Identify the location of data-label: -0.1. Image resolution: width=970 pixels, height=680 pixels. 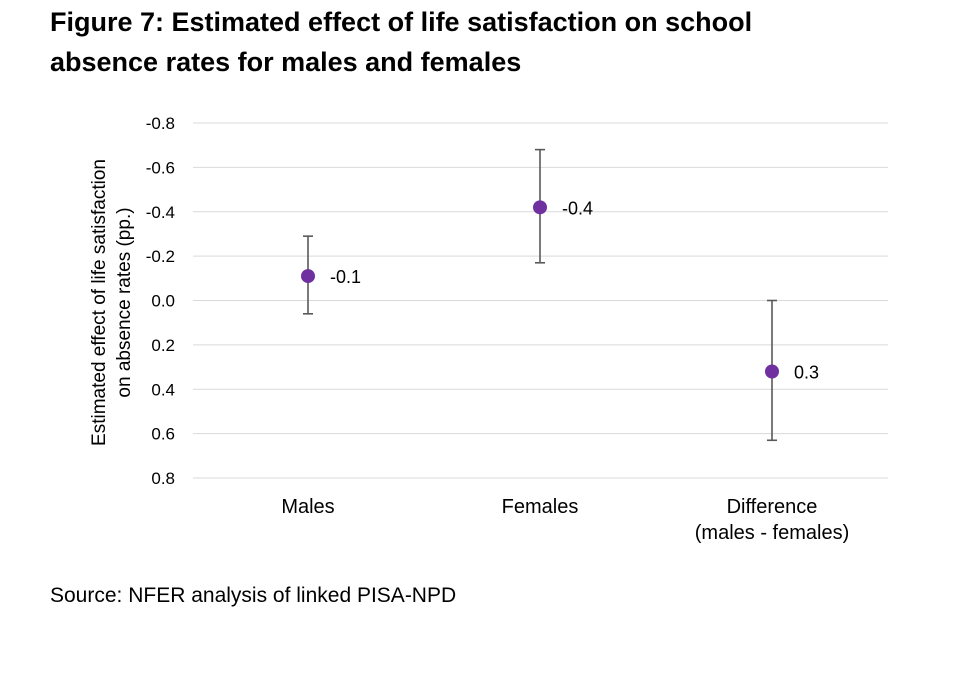
(345, 277).